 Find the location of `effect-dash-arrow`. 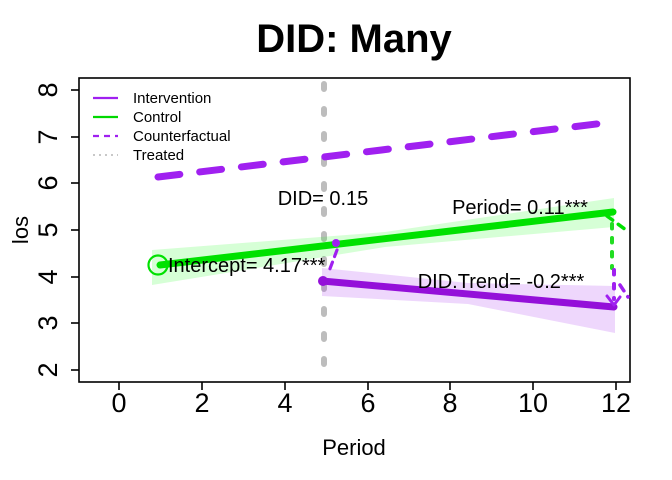

effect-dash-arrow is located at coordinates (624, 291).